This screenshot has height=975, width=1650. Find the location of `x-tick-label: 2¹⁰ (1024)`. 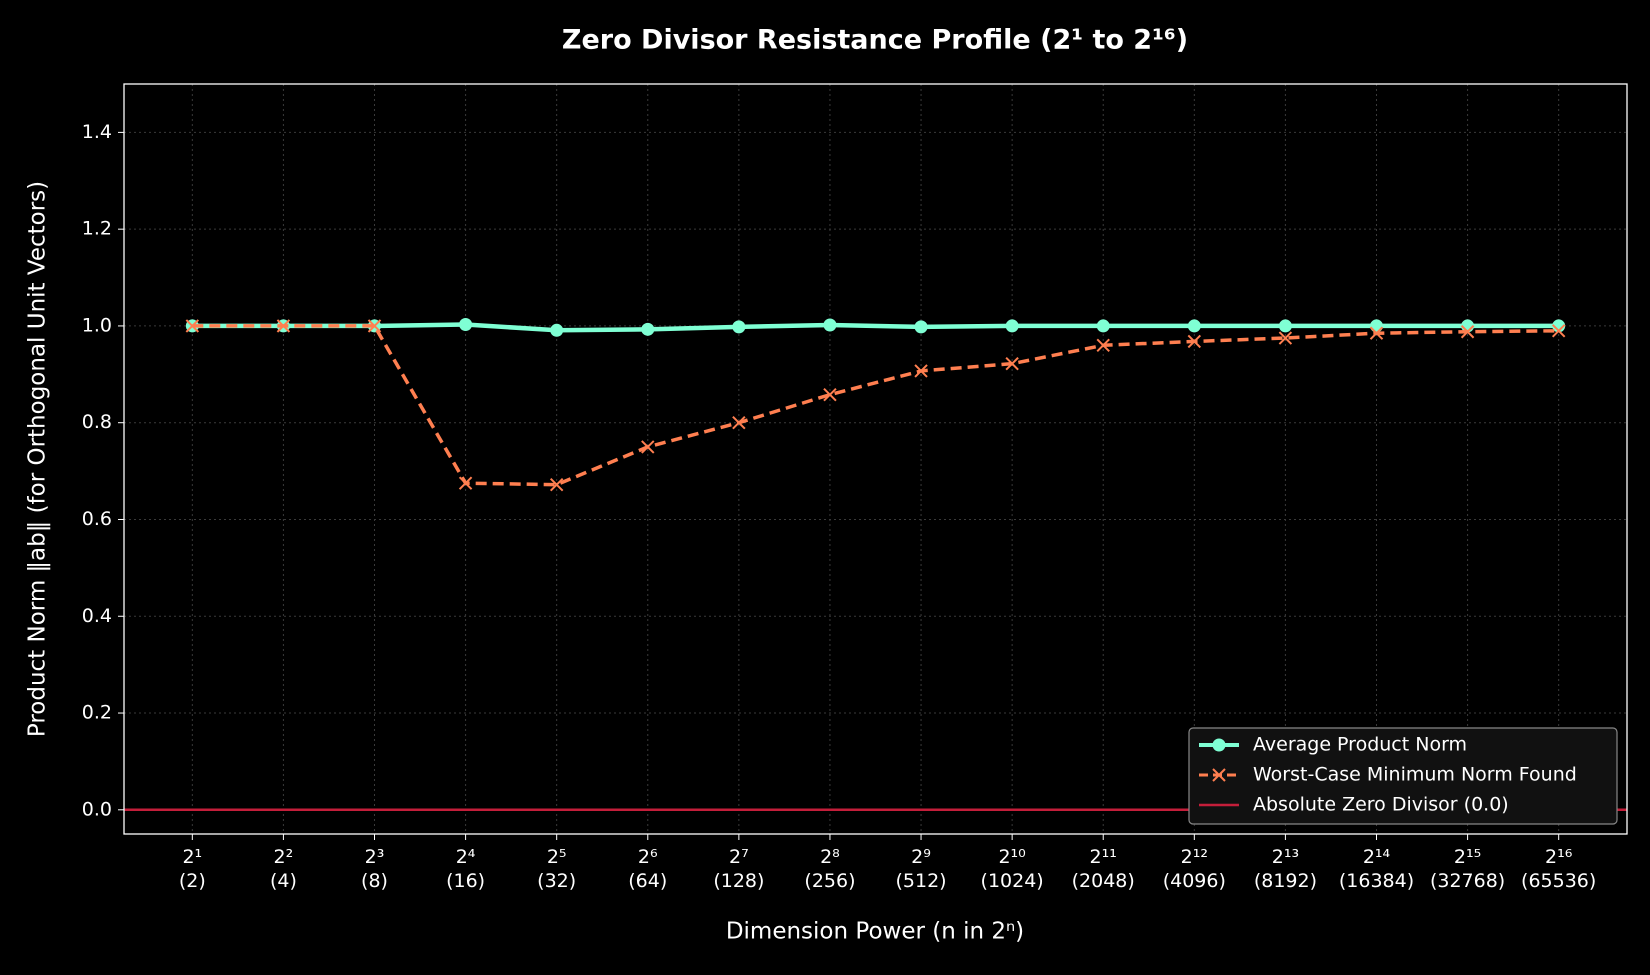

x-tick-label: 2¹⁰ (1024) is located at coordinates (1012, 869).